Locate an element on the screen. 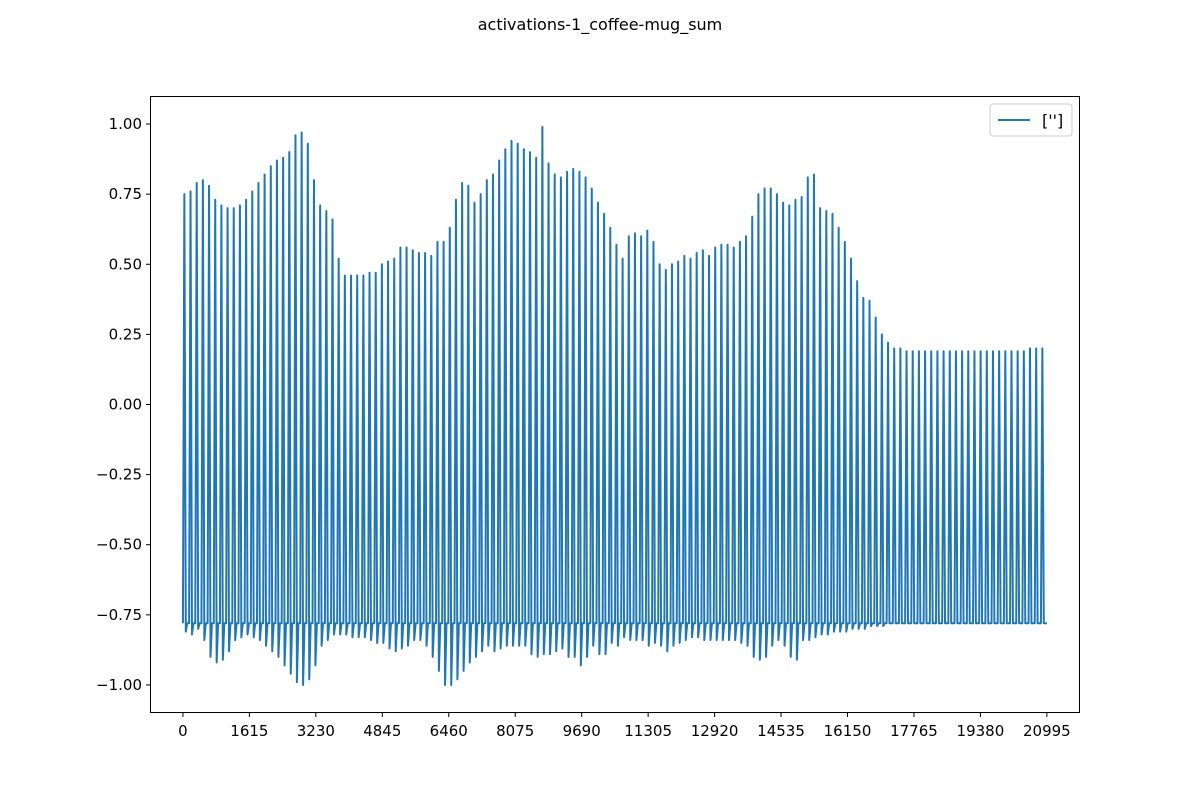 Image resolution: width=1200 pixels, height=805 pixels. x-tick-label: 19380 is located at coordinates (981, 731).